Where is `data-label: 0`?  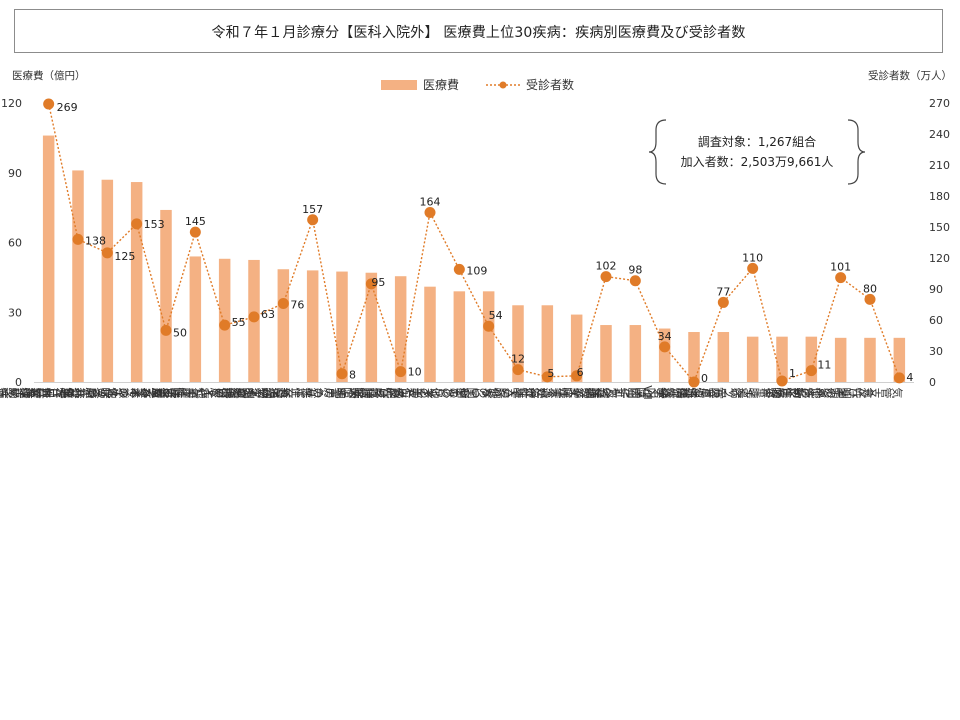
data-label: 0 is located at coordinates (704, 378).